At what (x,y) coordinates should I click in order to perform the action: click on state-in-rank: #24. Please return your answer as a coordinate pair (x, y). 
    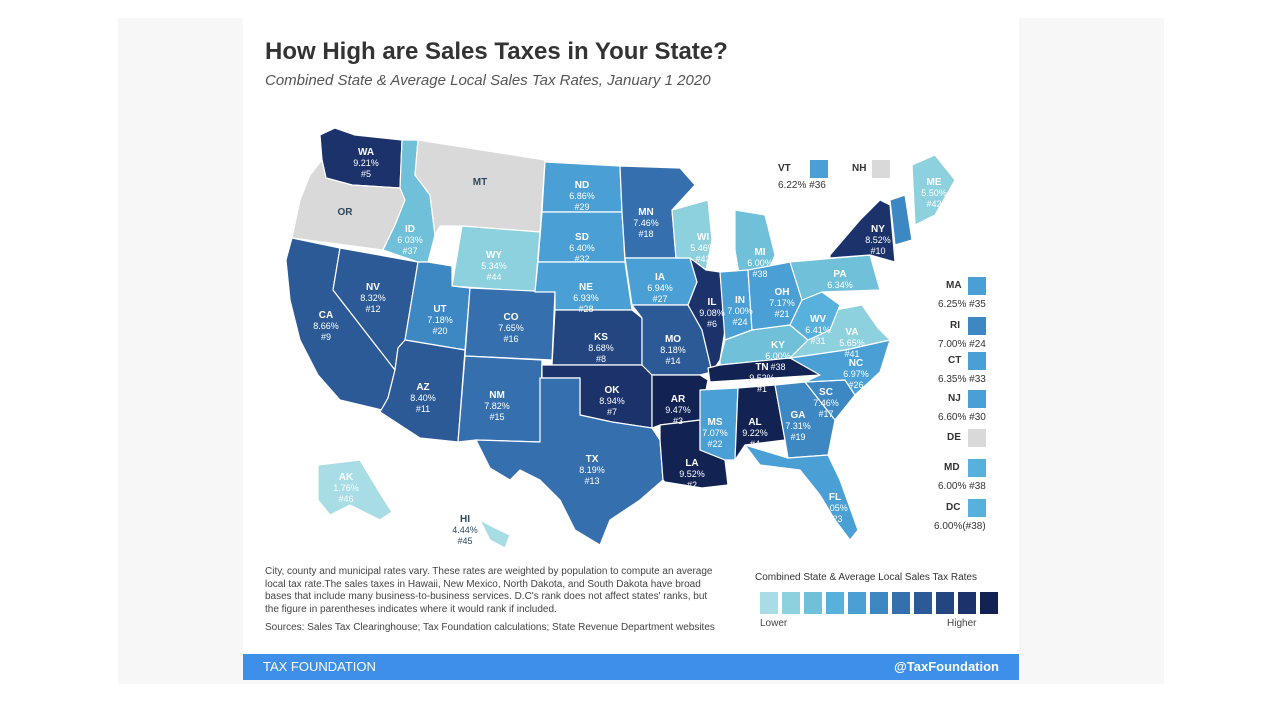
    Looking at the image, I should click on (739, 322).